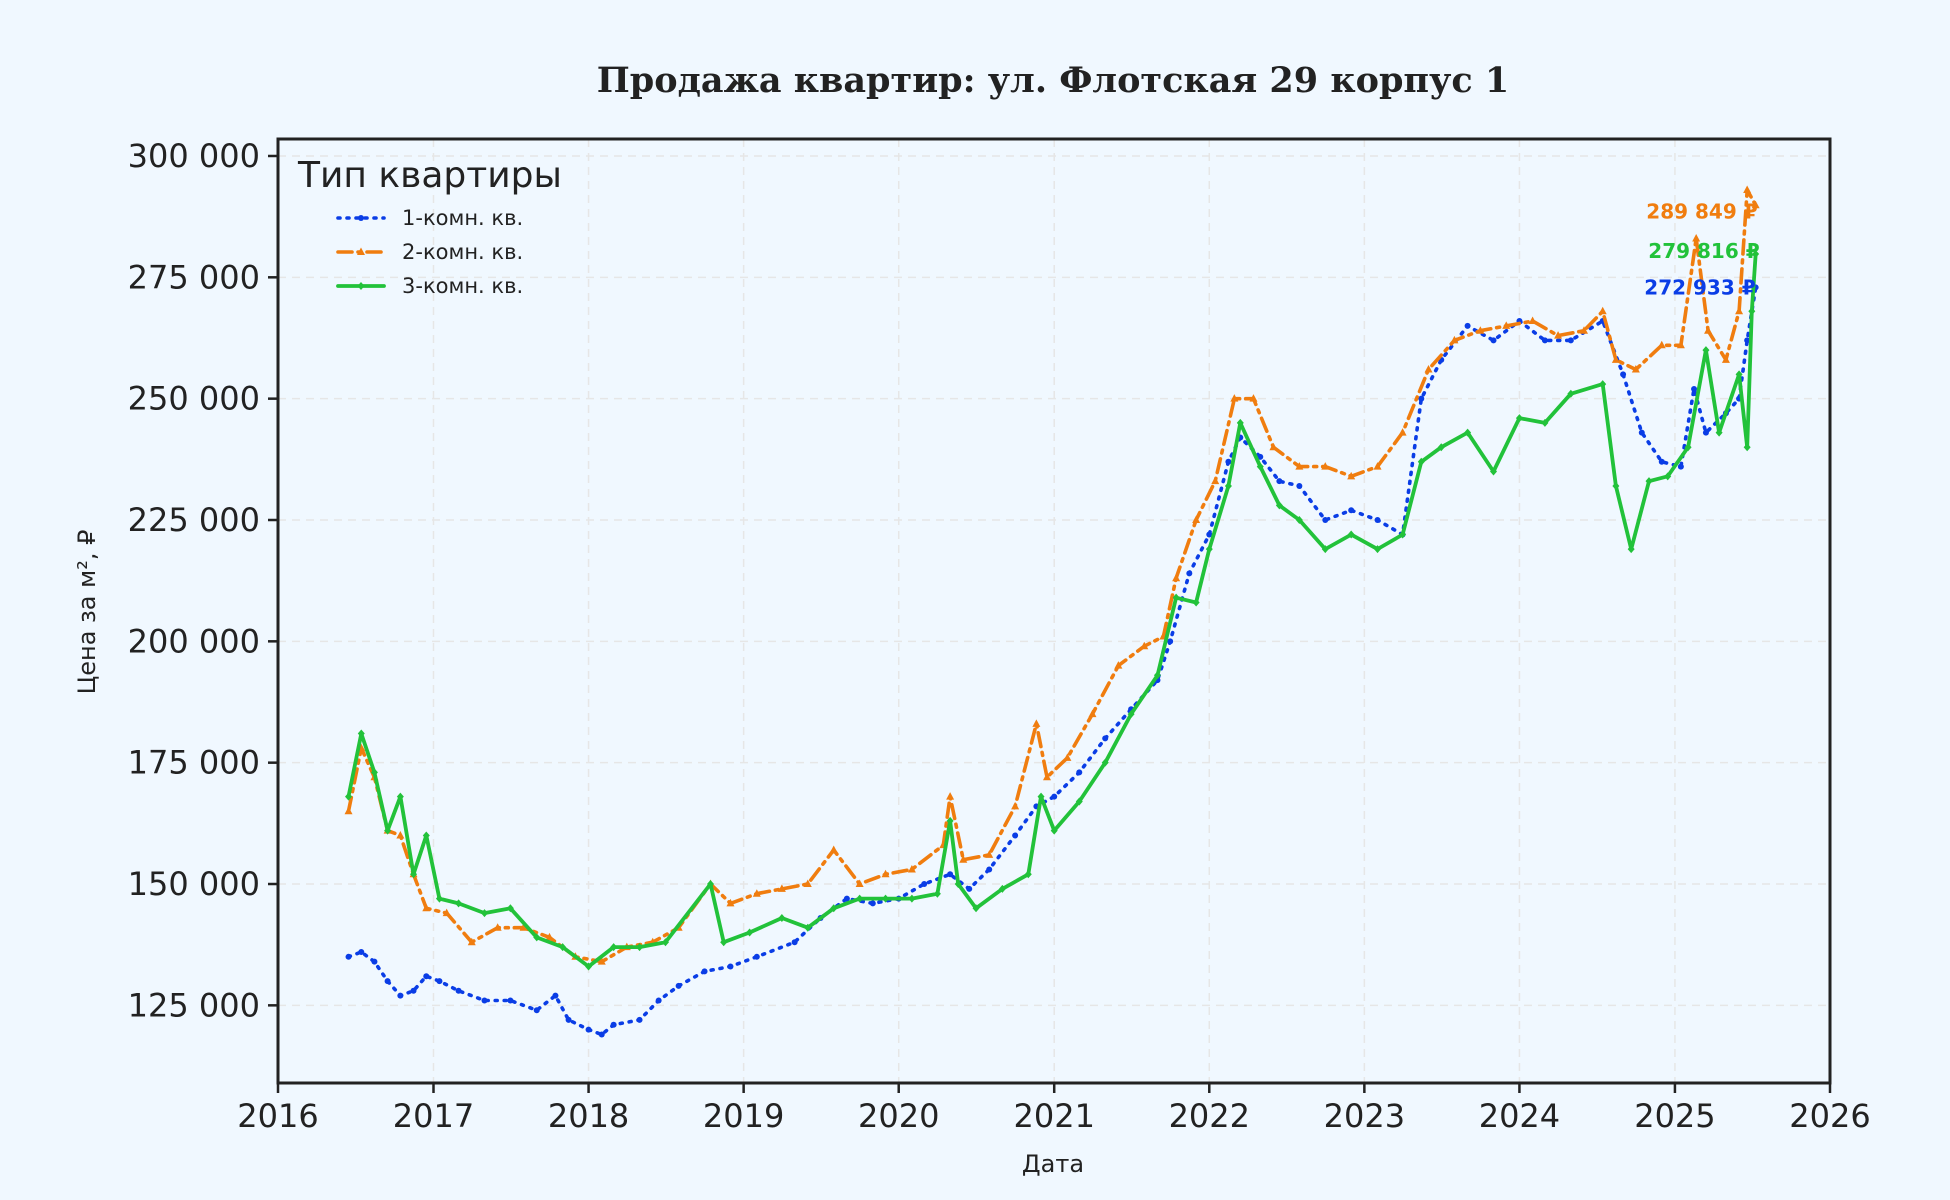  What do you see at coordinates (87, 612) in the screenshot?
I see `y-axis-label: Цена за м², ₽` at bounding box center [87, 612].